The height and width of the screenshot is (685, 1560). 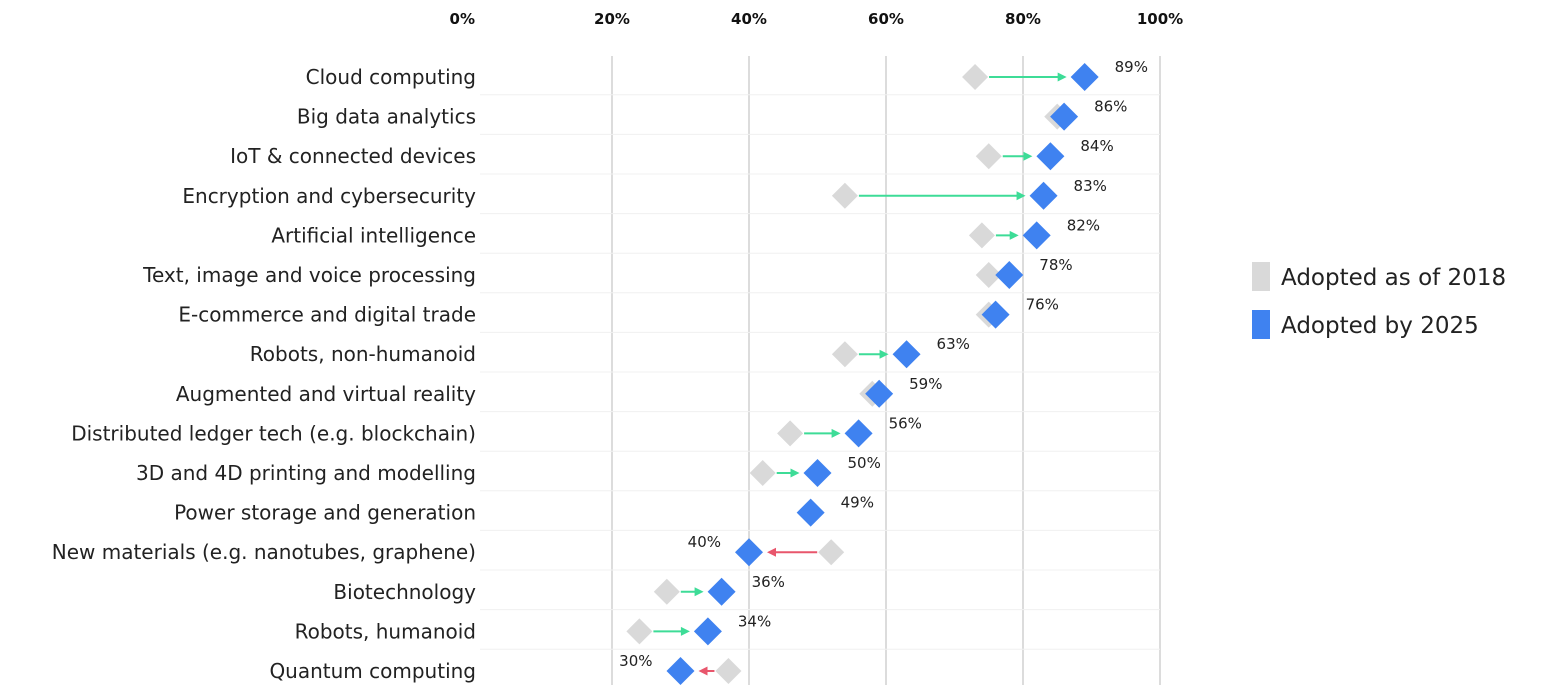 What do you see at coordinates (886, 19) in the screenshot?
I see `x-tick-label: 60%` at bounding box center [886, 19].